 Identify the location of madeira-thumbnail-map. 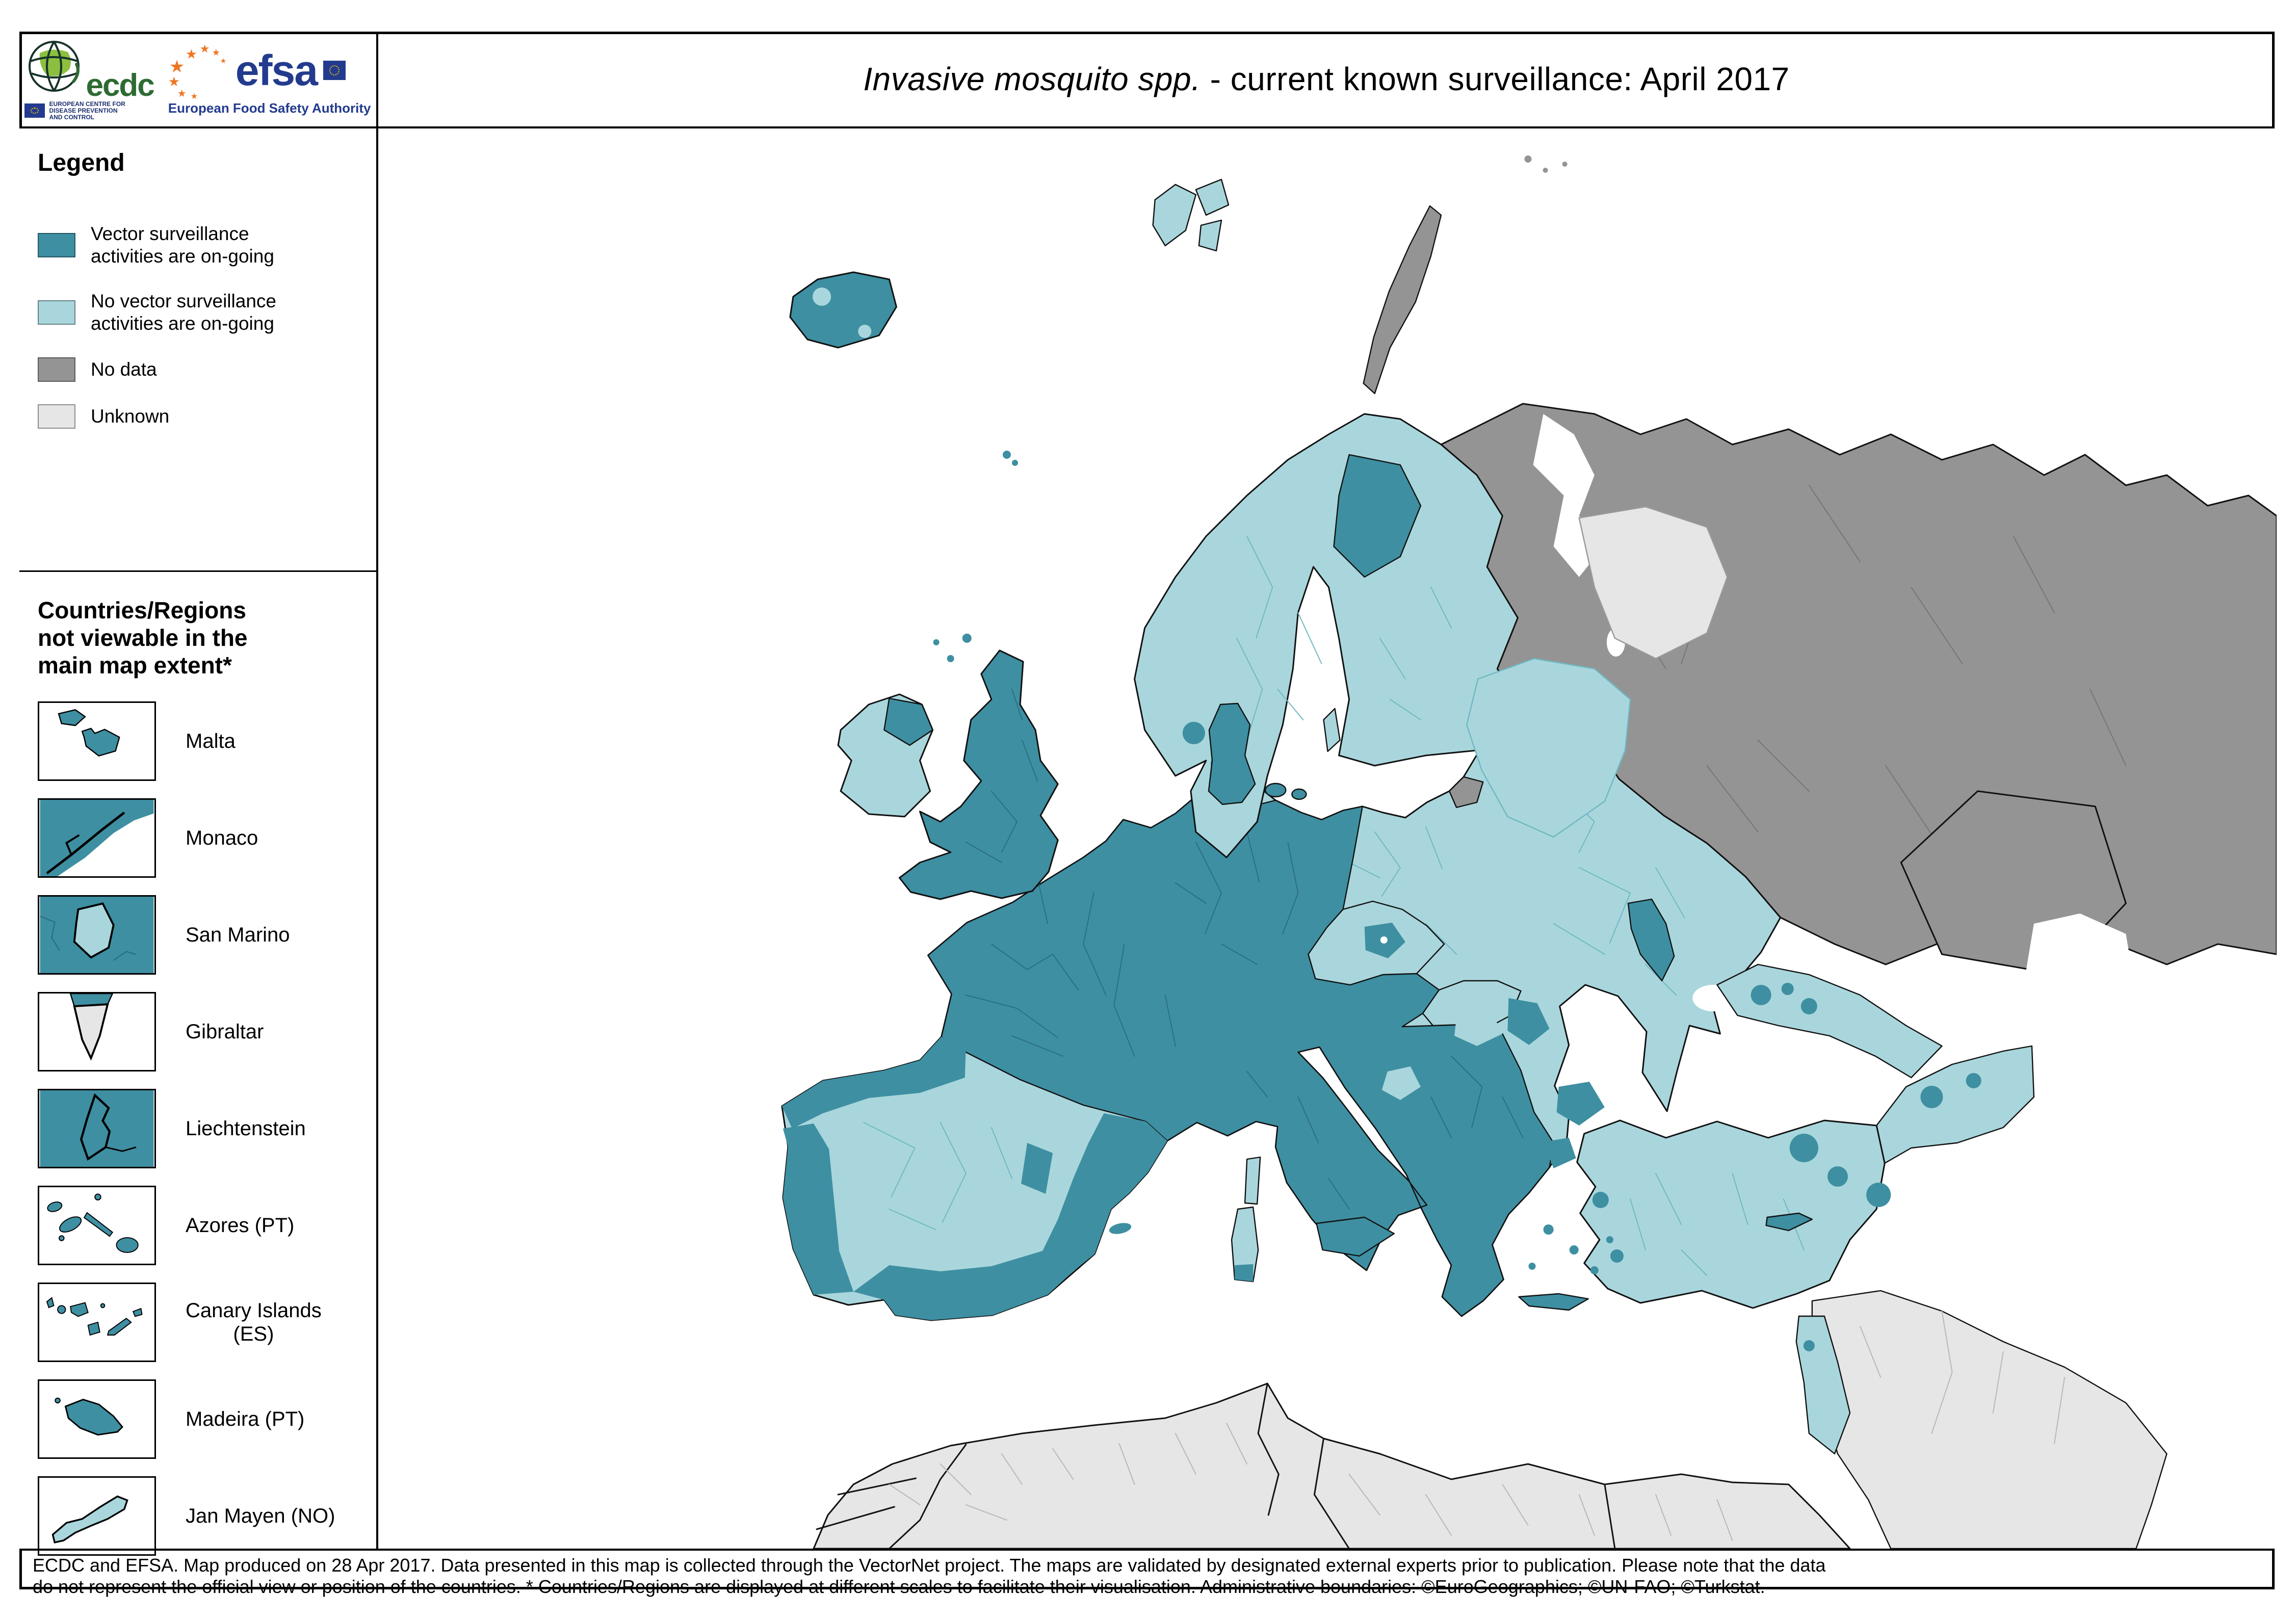
(97, 1419).